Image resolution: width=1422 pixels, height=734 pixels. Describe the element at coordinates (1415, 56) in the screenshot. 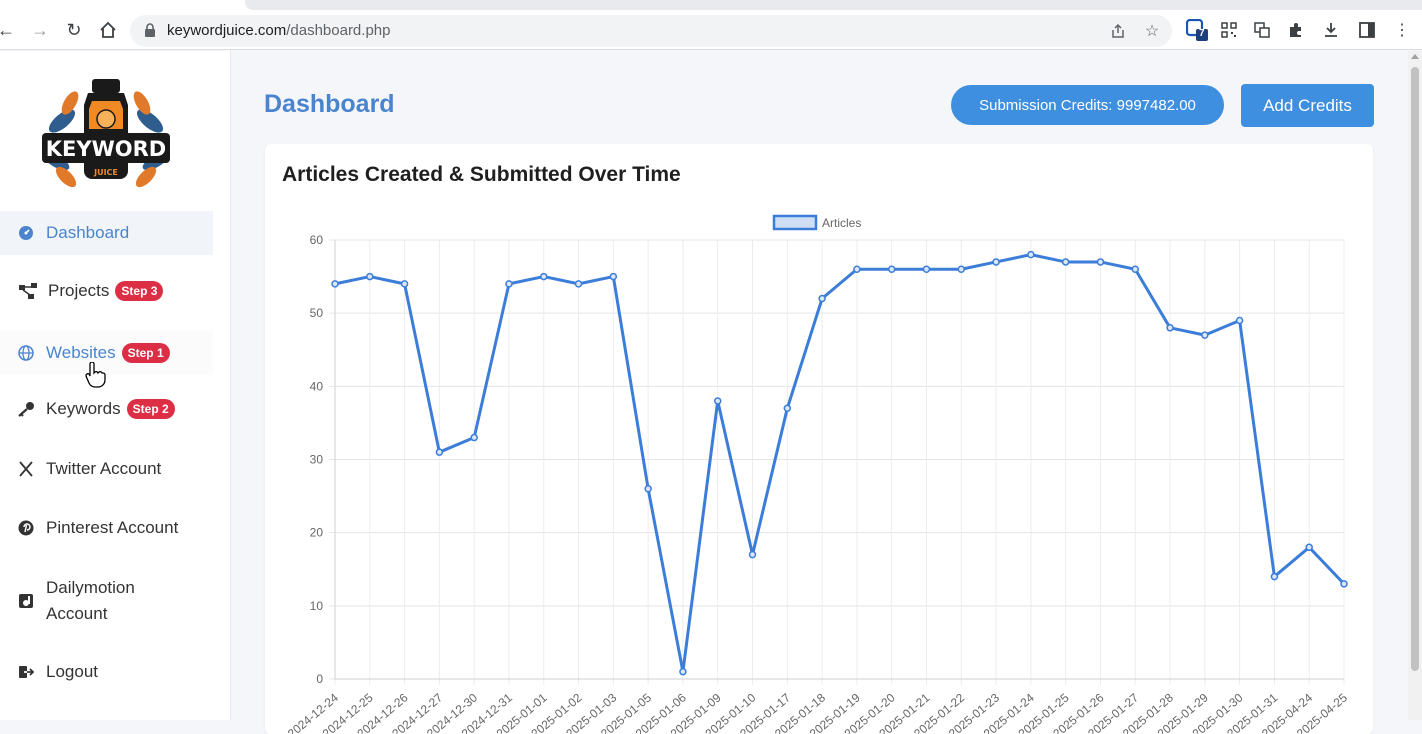

I see `scroll-up-arrow-icon` at that location.